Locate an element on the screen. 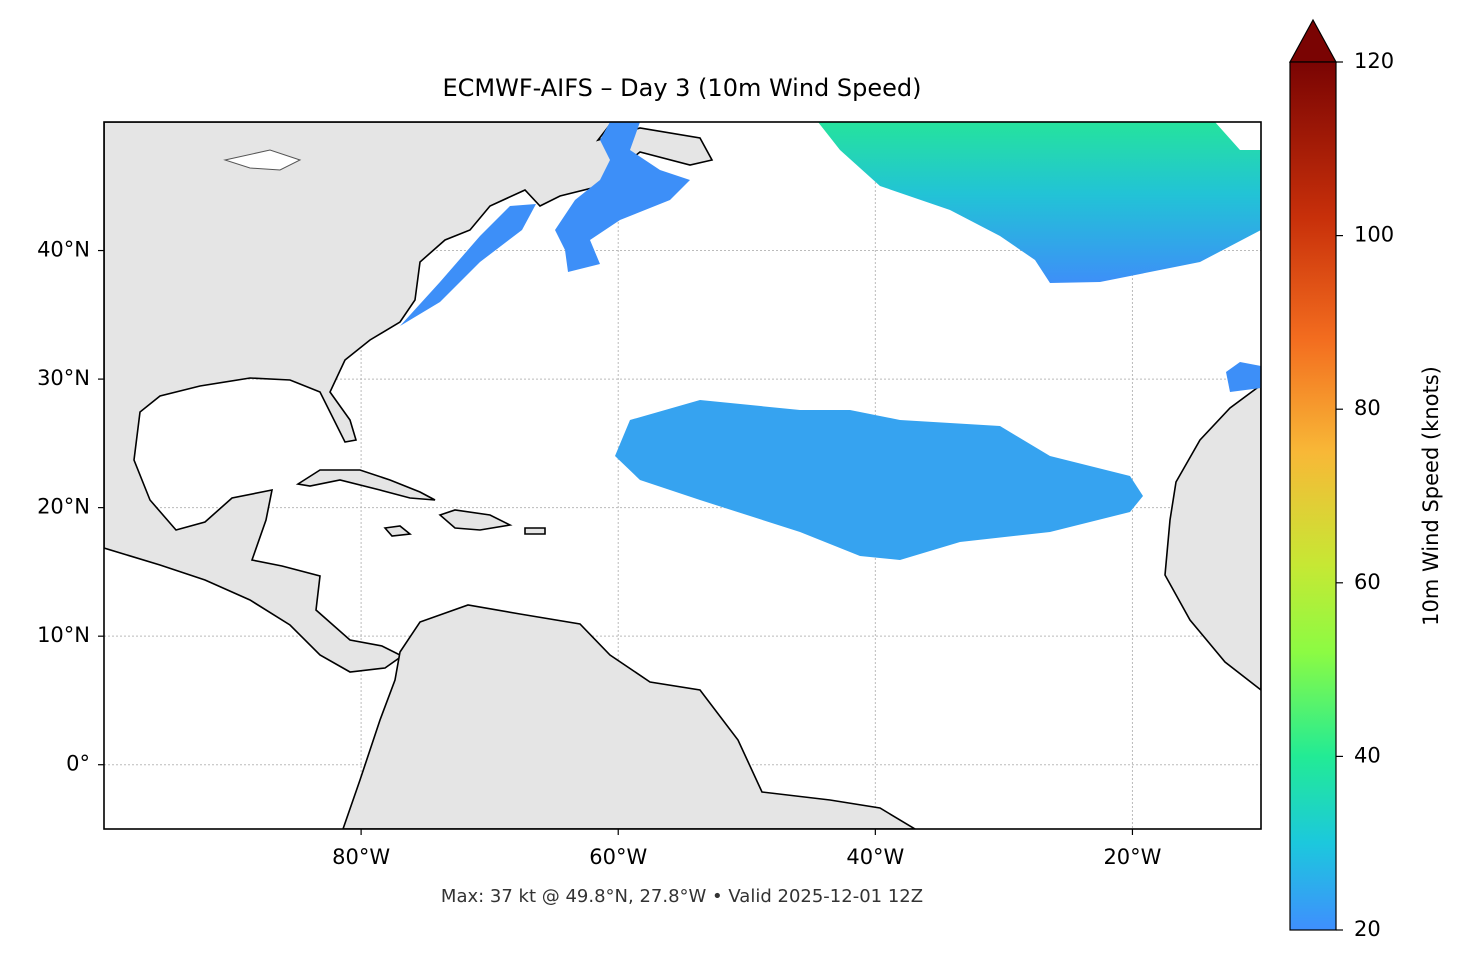 The width and height of the screenshot is (1466, 969). map-title: ECMWF-AIFS – Day 3 (10m Wind Speed) is located at coordinates (681, 88).